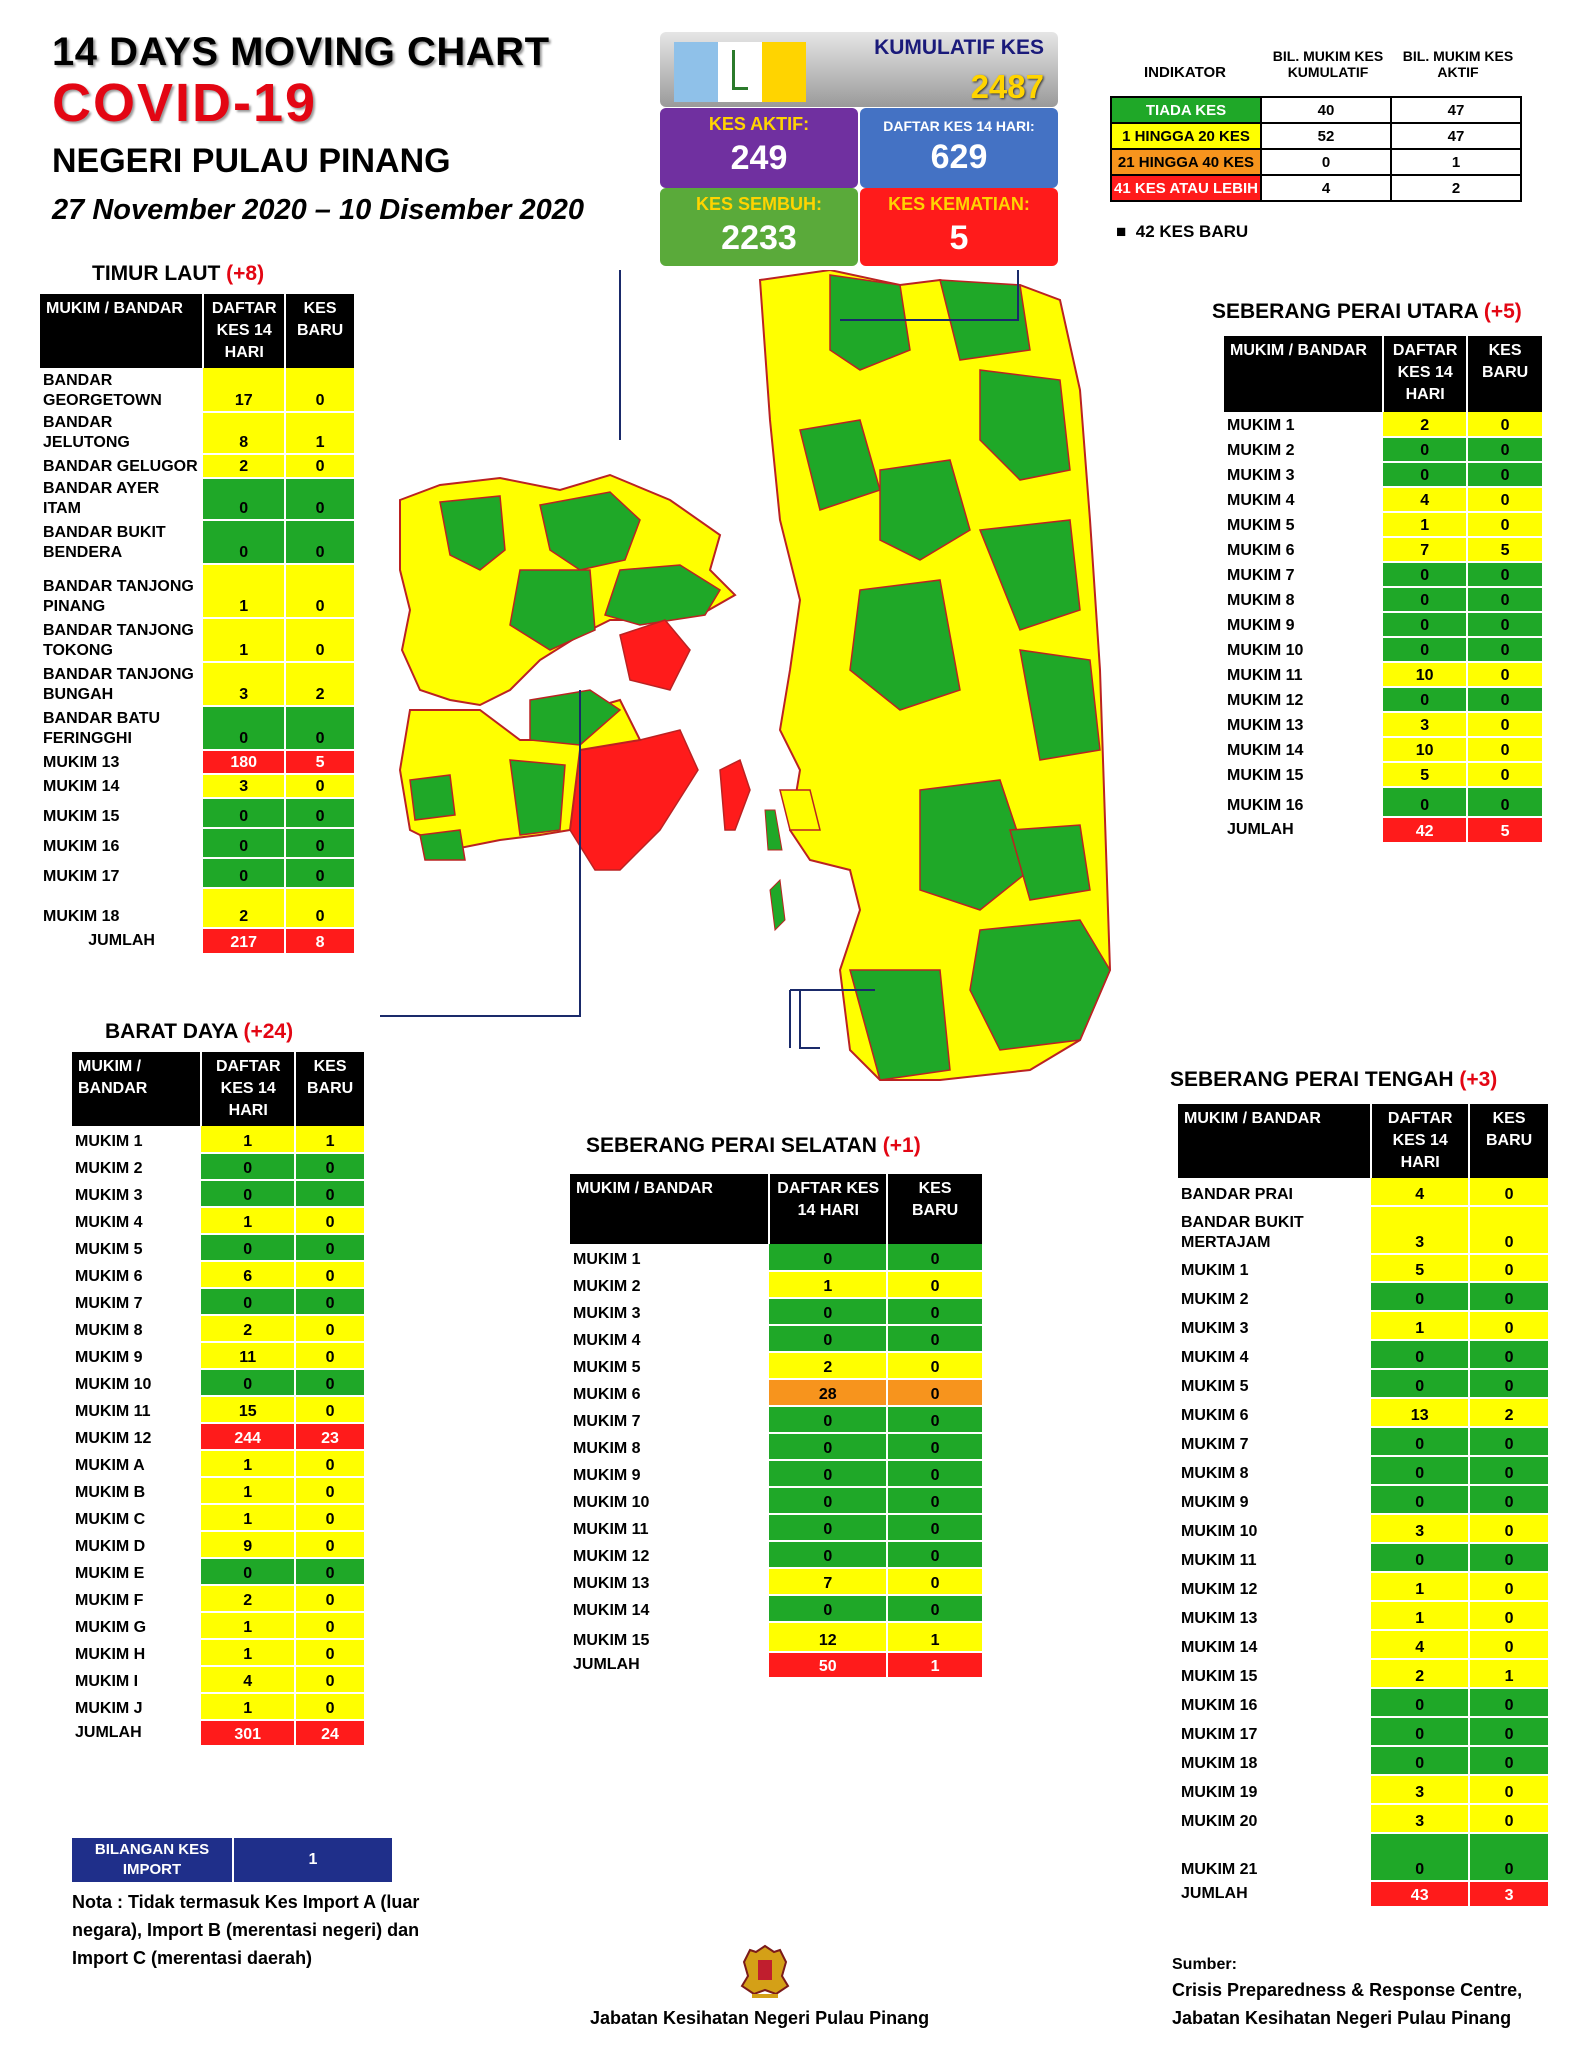 The image size is (1593, 2048). I want to click on row-label: BANDAR BATU FERINGGHI, so click(122, 728).